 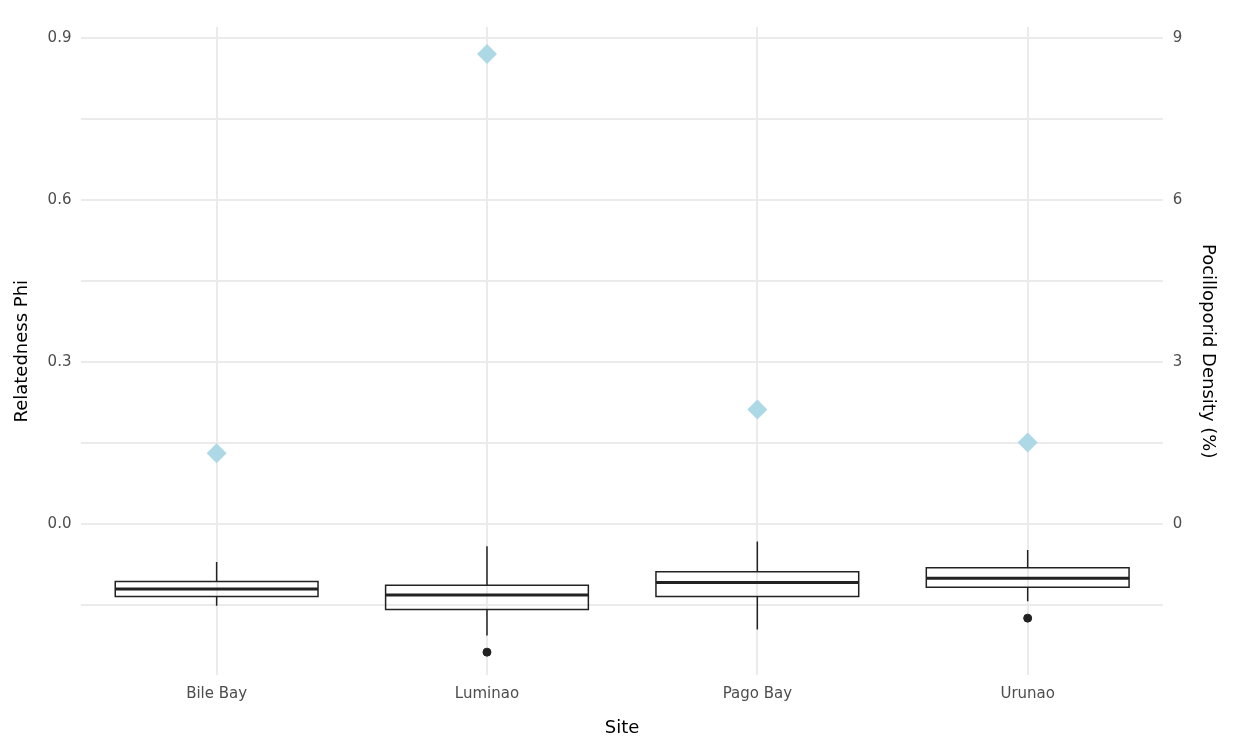 I want to click on y-tick-label: 0.9, so click(x=59, y=36).